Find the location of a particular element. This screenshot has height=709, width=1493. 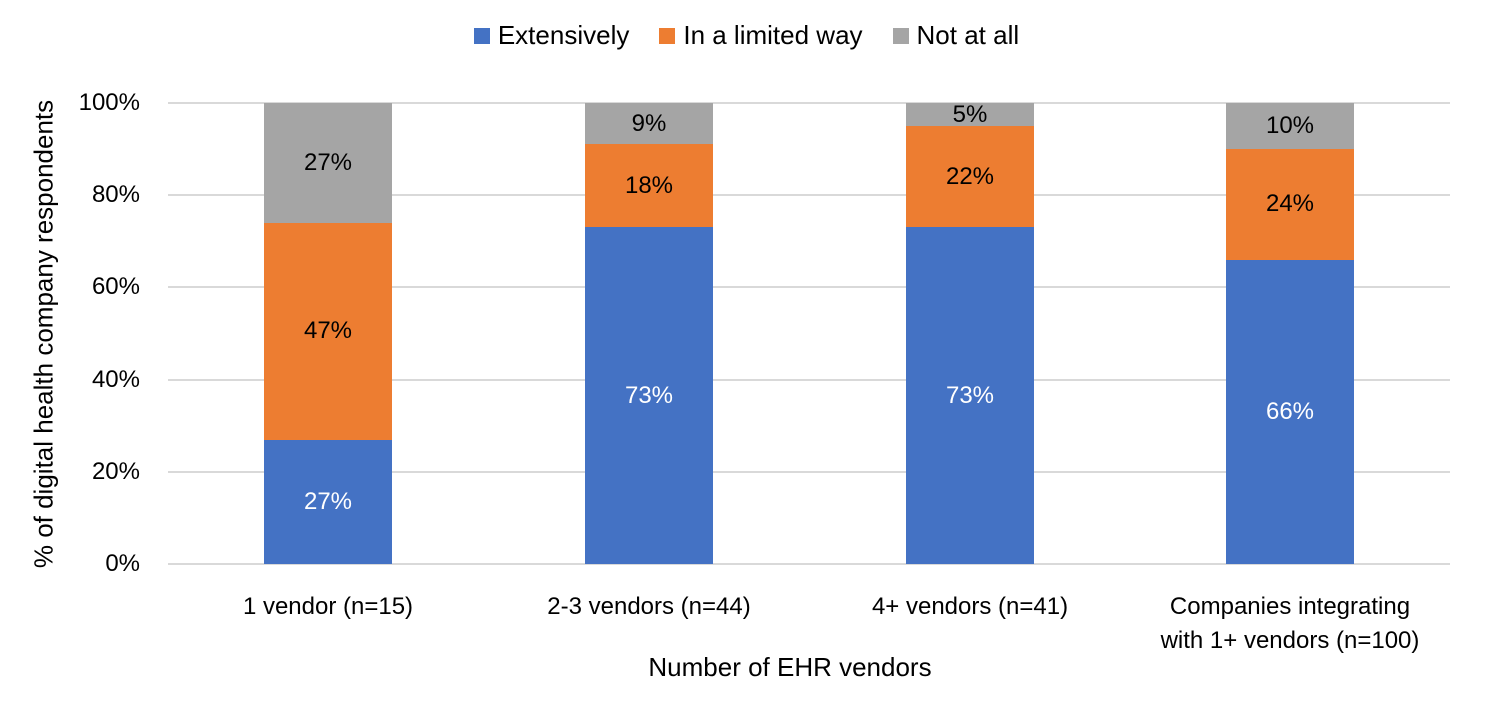

x-tick-label: 2-3 vendors (n=44) is located at coordinates (649, 606).